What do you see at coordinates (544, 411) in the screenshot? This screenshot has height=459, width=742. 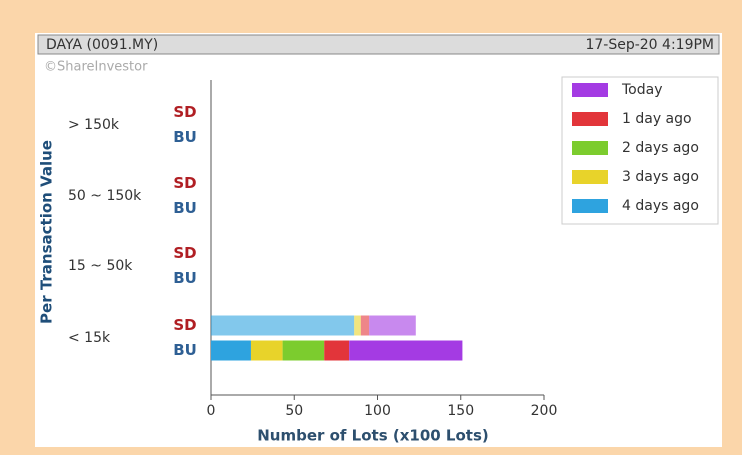 I see `x-tick-label: 200` at bounding box center [544, 411].